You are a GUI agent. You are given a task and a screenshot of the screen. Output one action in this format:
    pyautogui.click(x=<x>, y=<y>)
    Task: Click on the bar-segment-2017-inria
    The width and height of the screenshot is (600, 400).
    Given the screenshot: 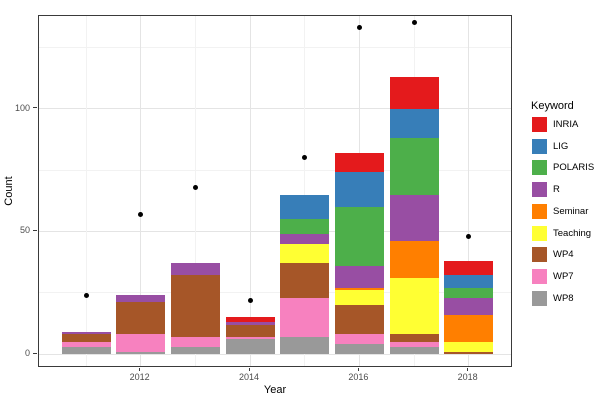 What is the action you would take?
    pyautogui.click(x=414, y=92)
    